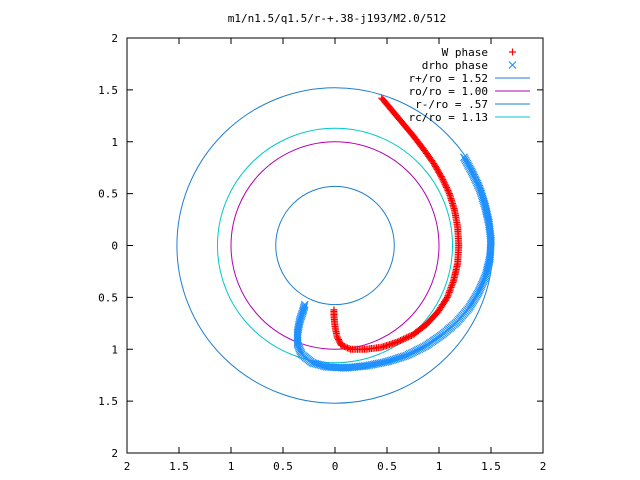 The height and width of the screenshot is (480, 640). I want to click on radius-circle, so click(335, 245).